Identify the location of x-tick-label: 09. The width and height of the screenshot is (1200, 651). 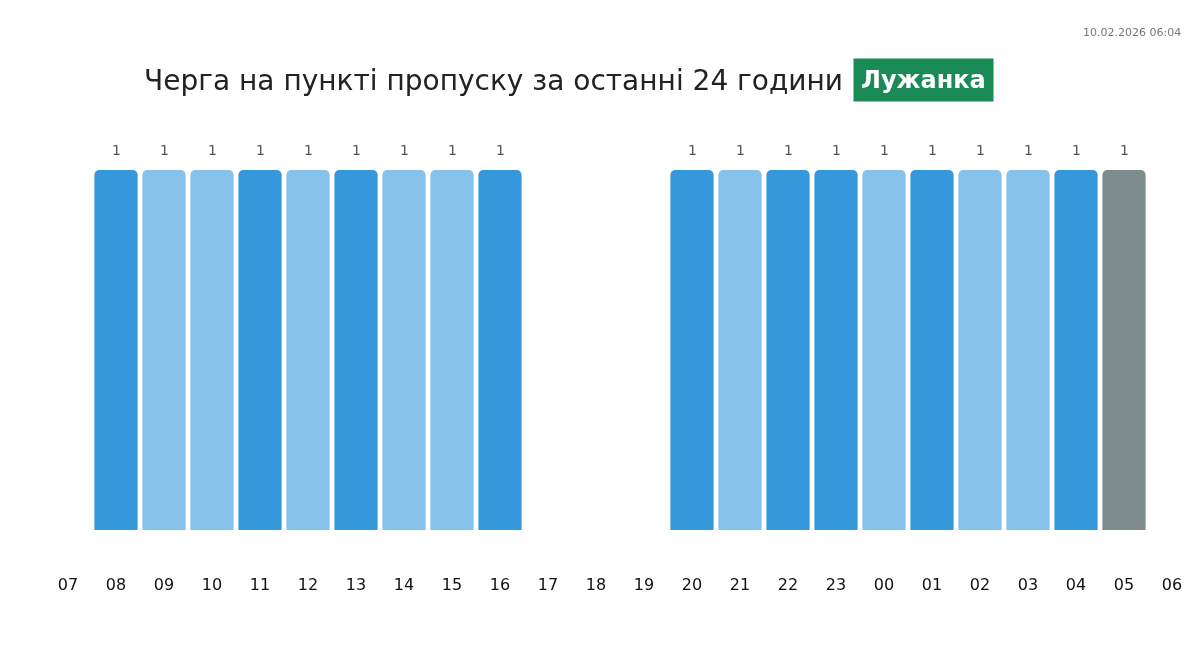
(164, 584).